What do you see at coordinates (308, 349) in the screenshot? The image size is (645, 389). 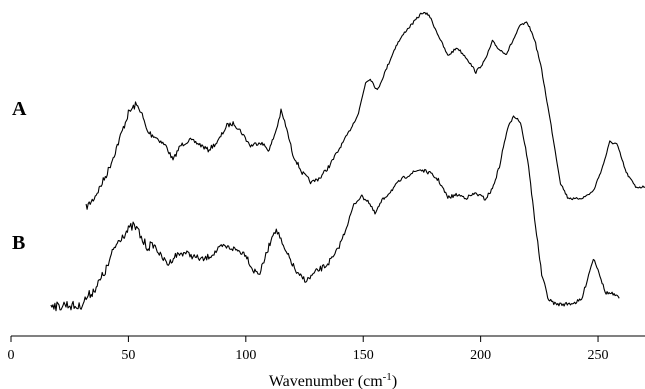 I see `x-ticks: 0 50 100 150 200 250` at bounding box center [308, 349].